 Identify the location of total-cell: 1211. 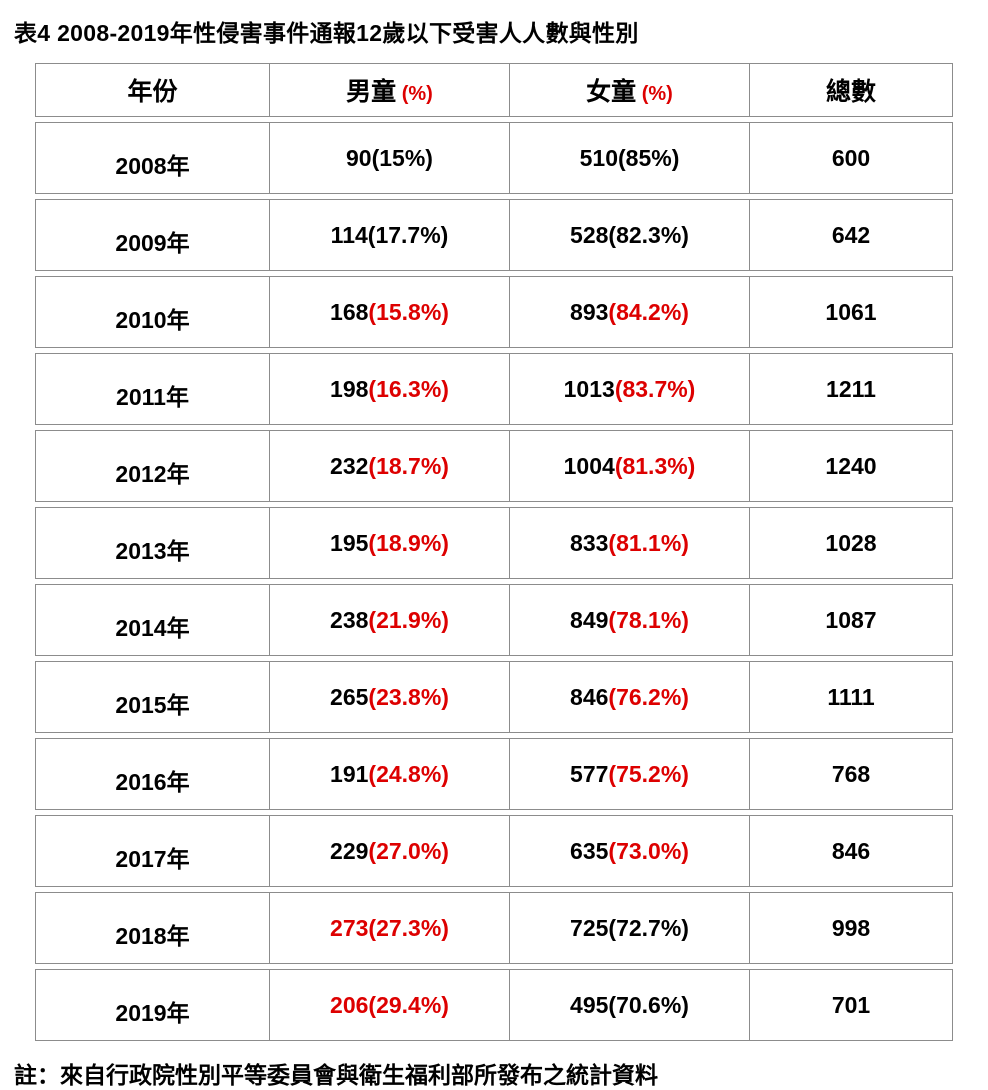
(851, 389).